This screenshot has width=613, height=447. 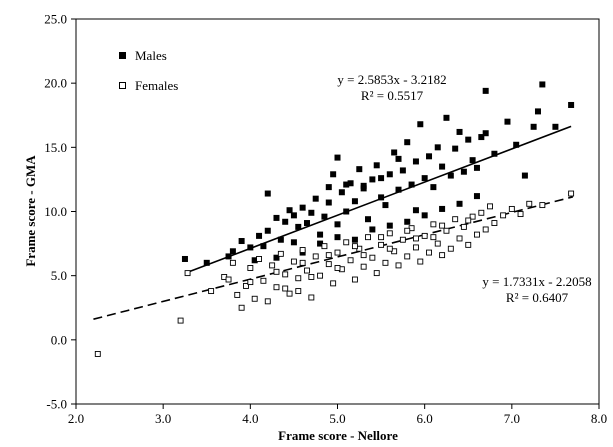 What do you see at coordinates (163, 418) in the screenshot?
I see `x-tick-label: 3.0` at bounding box center [163, 418].